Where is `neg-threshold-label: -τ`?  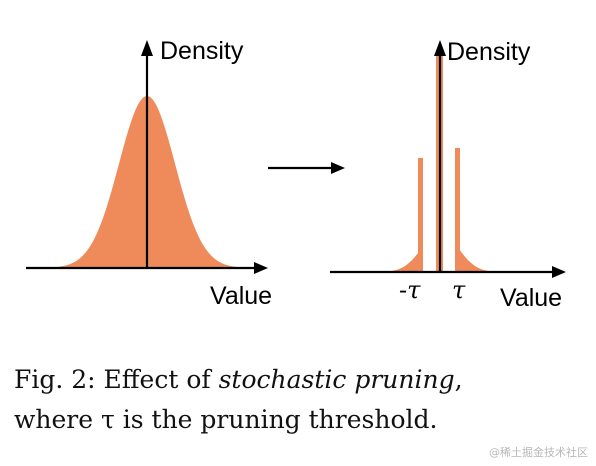
neg-threshold-label: -τ is located at coordinates (410, 290).